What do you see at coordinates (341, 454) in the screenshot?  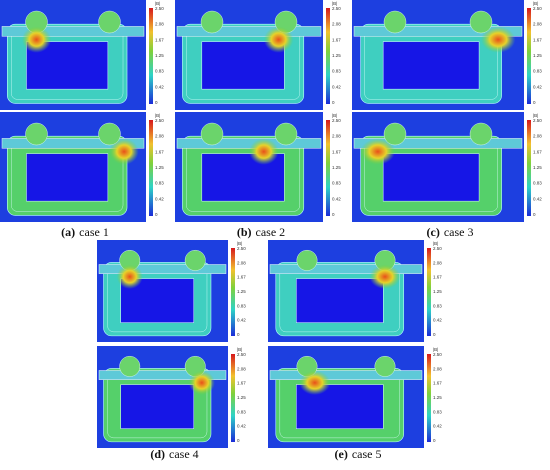 I see `caption-label: (e)` at bounding box center [341, 454].